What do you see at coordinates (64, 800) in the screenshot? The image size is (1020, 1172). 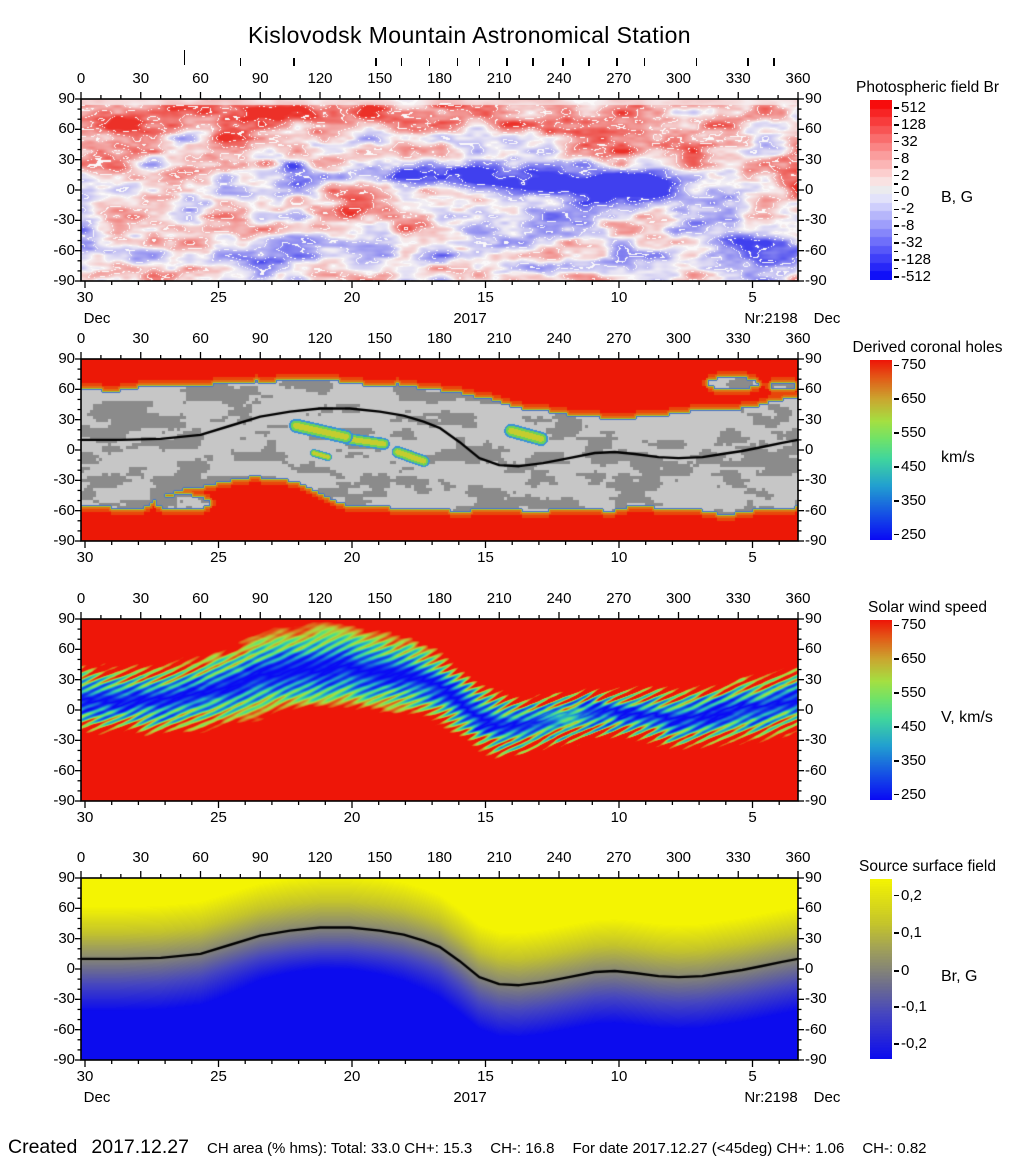 I see `y-tick-label-left: -90` at bounding box center [64, 800].